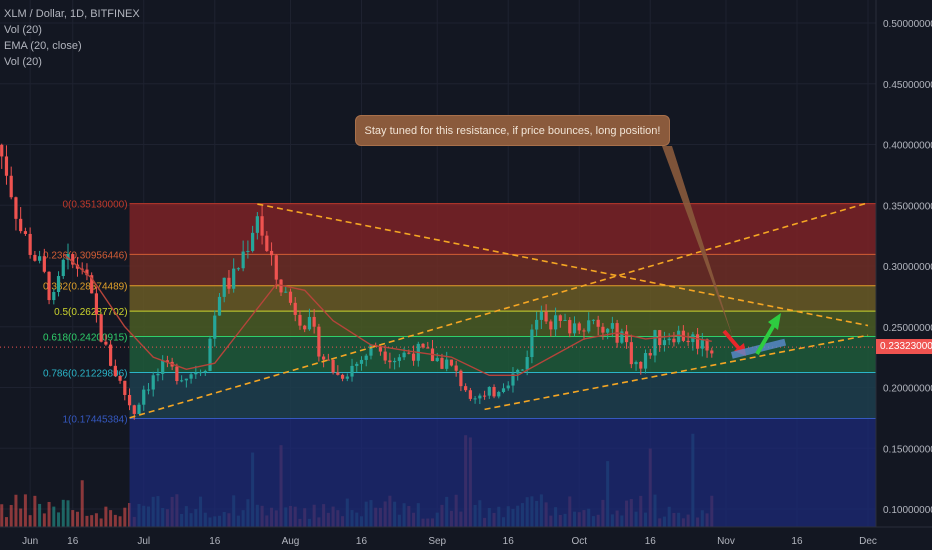 The width and height of the screenshot is (932, 550). I want to click on indicator-volume-1: Vol (20), so click(23, 30).